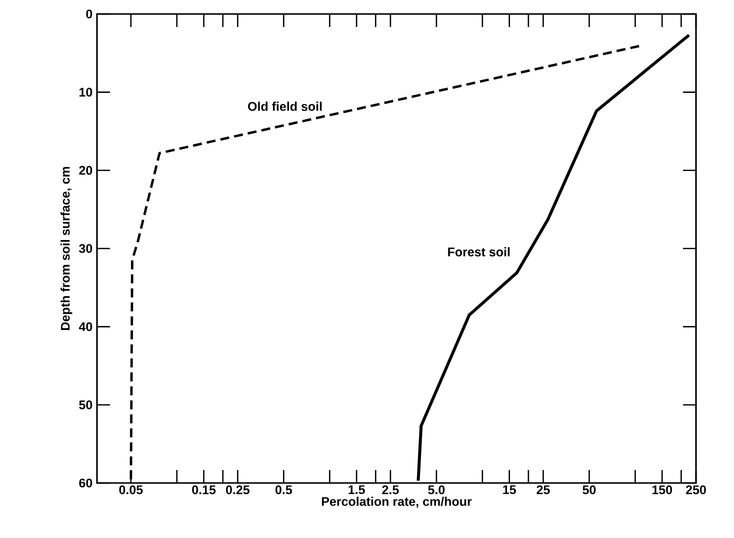 The width and height of the screenshot is (734, 538). What do you see at coordinates (696, 489) in the screenshot?
I see `x-tick-label: 250` at bounding box center [696, 489].